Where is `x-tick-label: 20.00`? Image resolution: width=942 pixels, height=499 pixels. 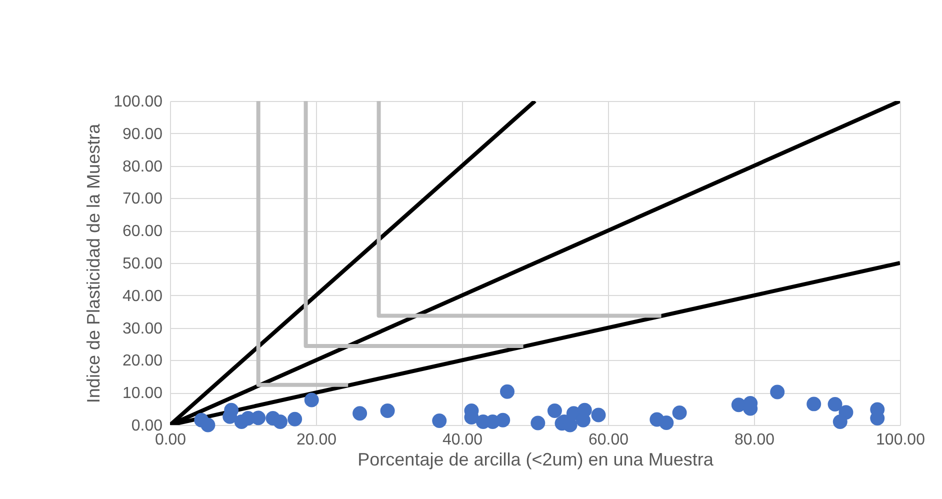
x-tick-label: 20.00 is located at coordinates (316, 440).